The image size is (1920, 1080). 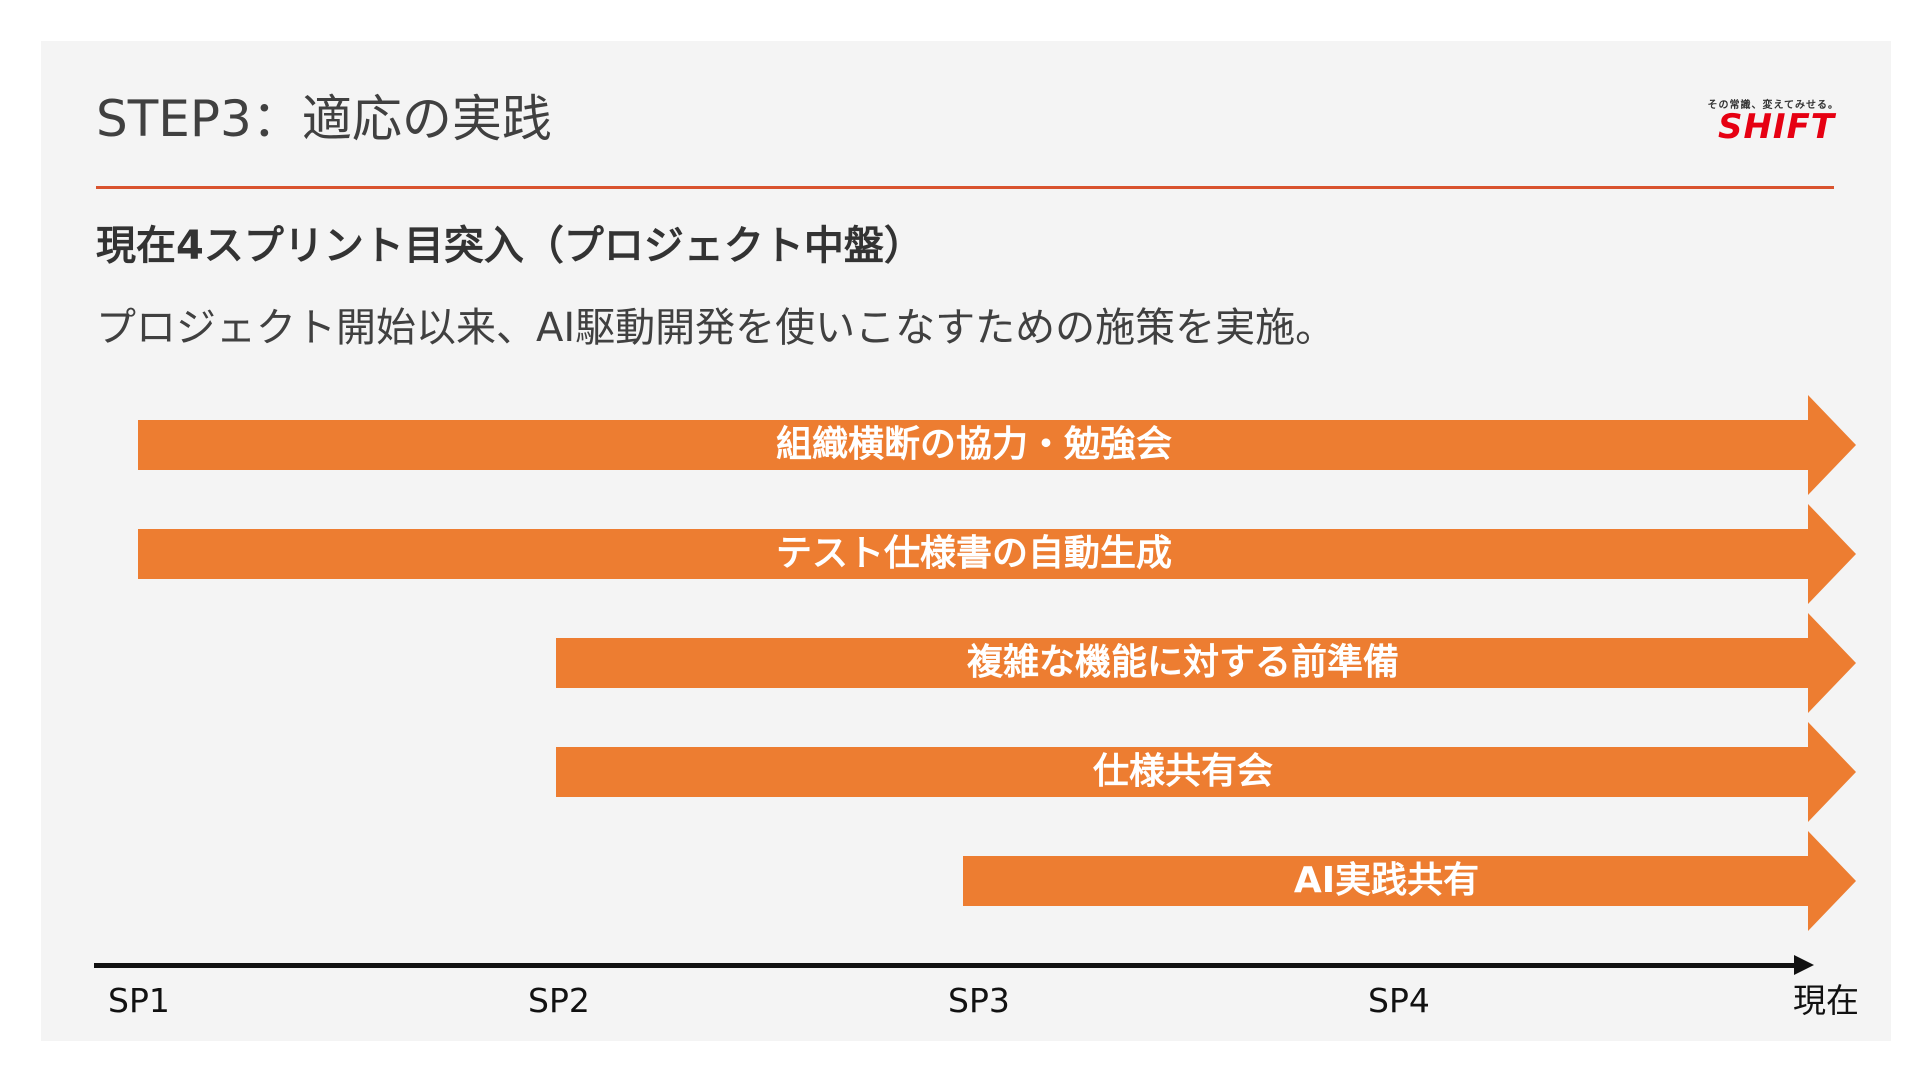 I want to click on initiative-arrow-cross-org: 組織横断の協力・勉強会, so click(x=997, y=445).